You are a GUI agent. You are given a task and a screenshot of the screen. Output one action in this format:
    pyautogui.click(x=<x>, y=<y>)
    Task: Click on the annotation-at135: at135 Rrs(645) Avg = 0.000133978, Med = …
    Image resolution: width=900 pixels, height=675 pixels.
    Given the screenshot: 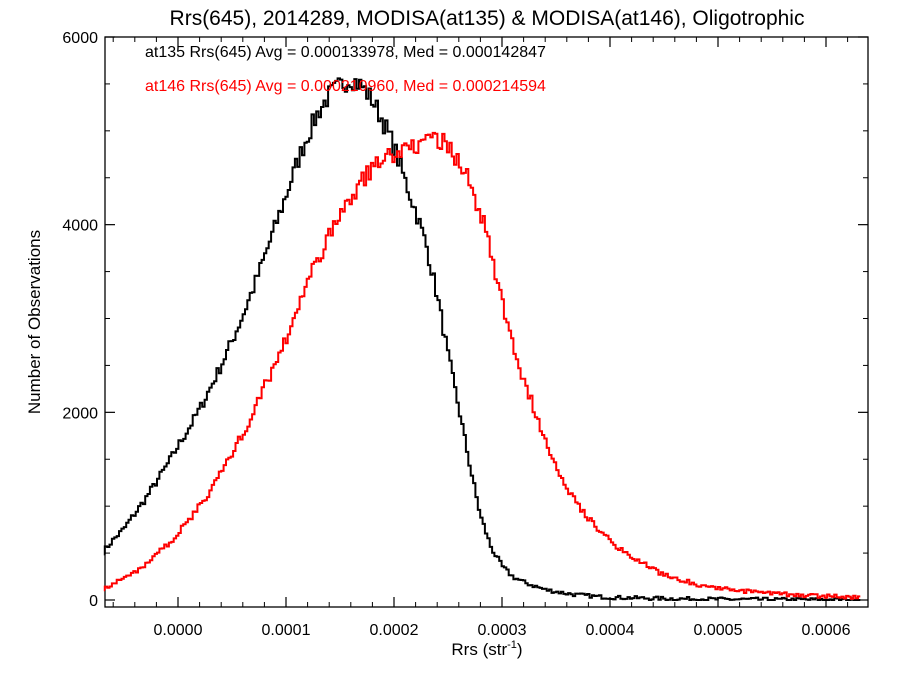 What is the action you would take?
    pyautogui.click(x=345, y=52)
    